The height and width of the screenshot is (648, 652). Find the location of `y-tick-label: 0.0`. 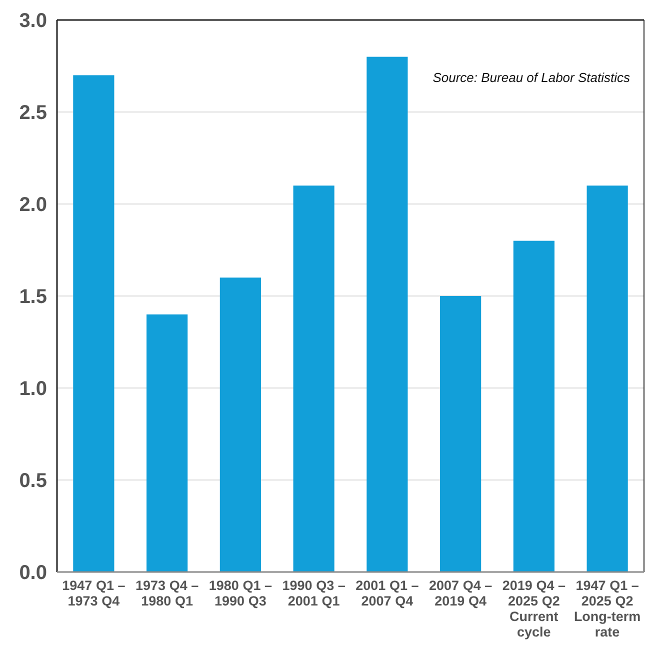

y-tick-label: 0.0 is located at coordinates (33, 573).